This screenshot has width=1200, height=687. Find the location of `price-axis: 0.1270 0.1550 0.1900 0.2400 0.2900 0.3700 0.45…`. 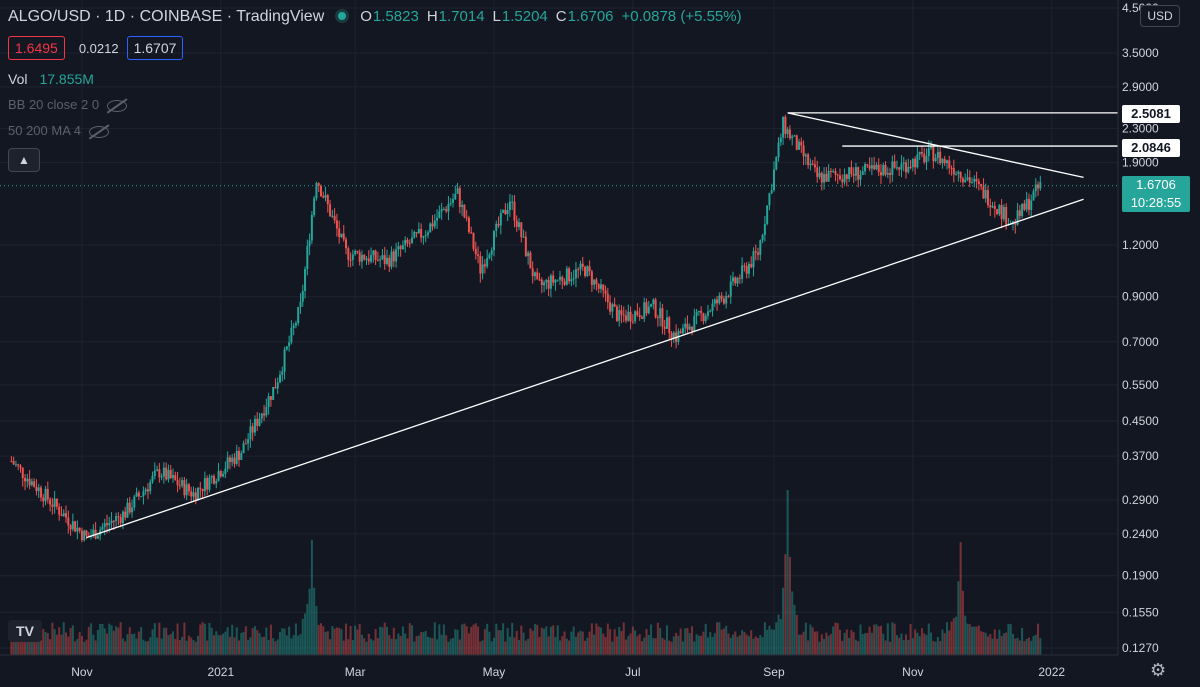

price-axis: 0.1270 0.1550 0.1900 0.2400 0.2900 0.3700 0.45… is located at coordinates (1138, 327).